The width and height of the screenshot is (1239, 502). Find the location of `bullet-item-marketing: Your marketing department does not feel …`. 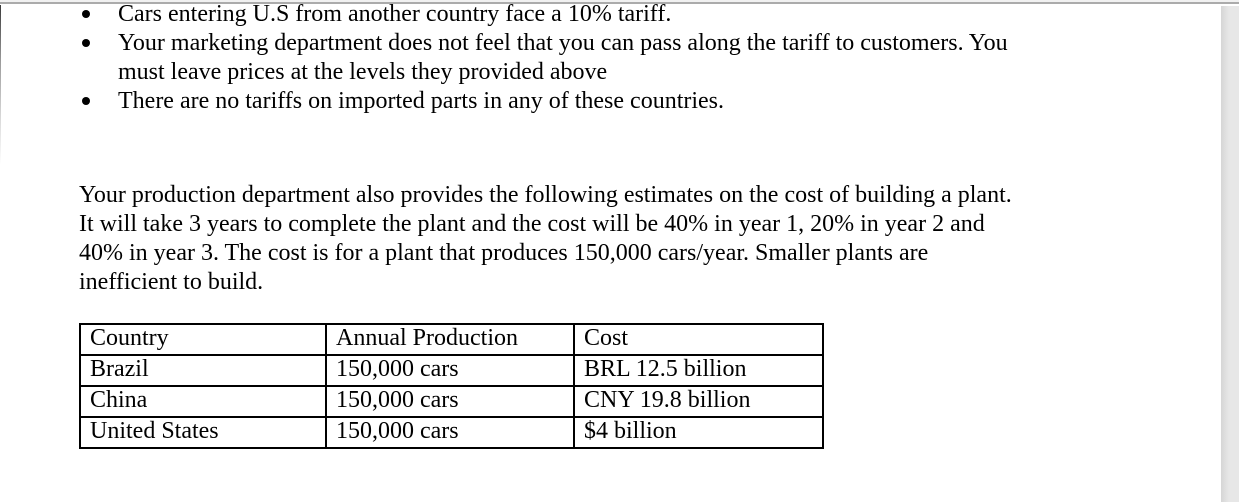

bullet-item-marketing: Your marketing department does not feel … is located at coordinates (590, 58).